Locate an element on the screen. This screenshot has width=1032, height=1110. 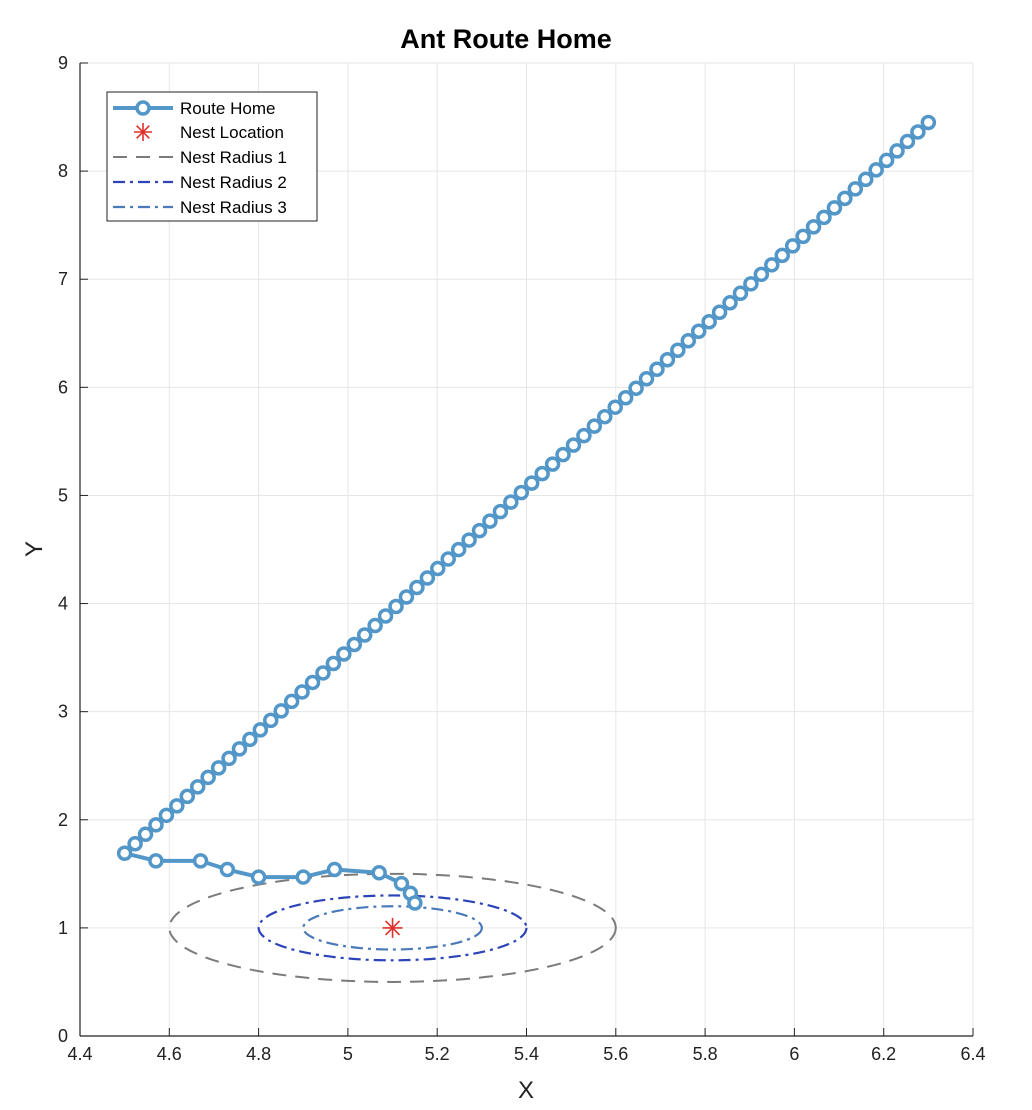
y-tick-label: 4 is located at coordinates (63, 604).